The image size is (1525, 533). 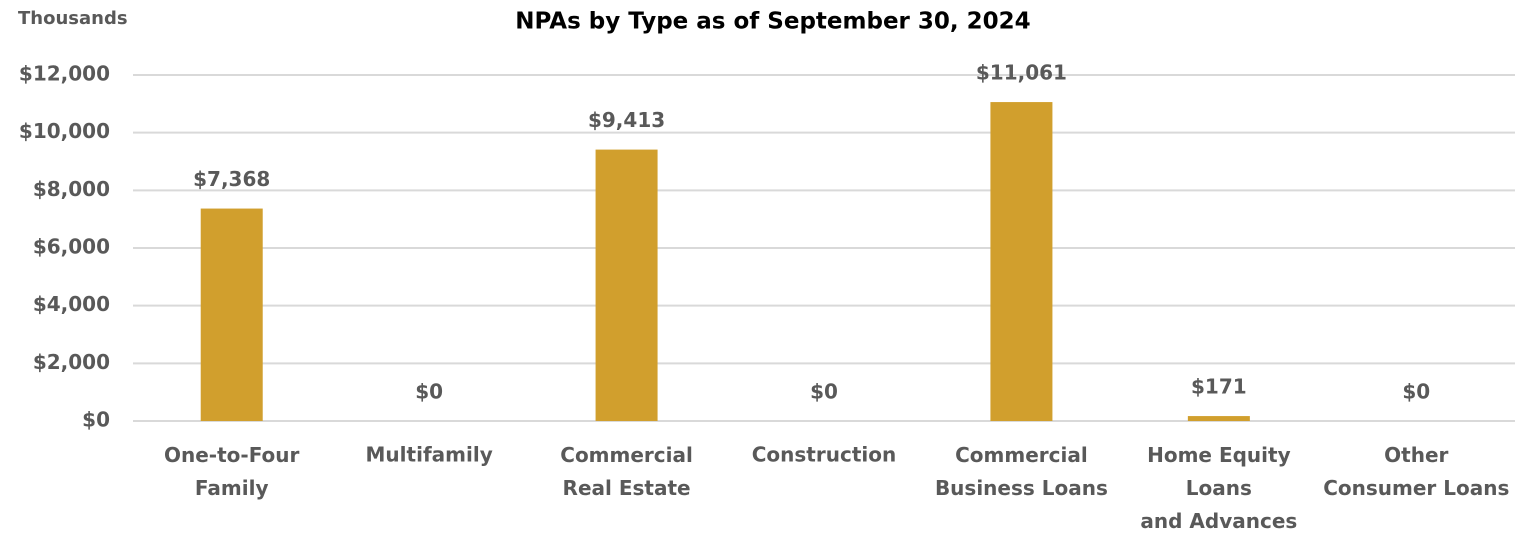 I want to click on x-tick-label: Other Consumer Loans, so click(x=1416, y=471).